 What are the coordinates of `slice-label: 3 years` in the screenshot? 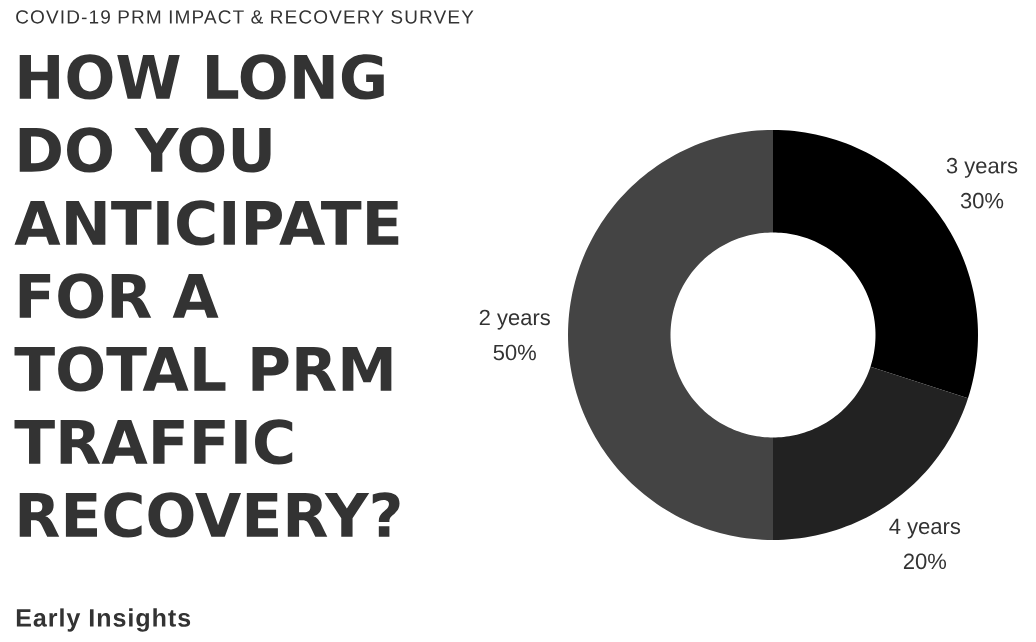 It's located at (982, 167).